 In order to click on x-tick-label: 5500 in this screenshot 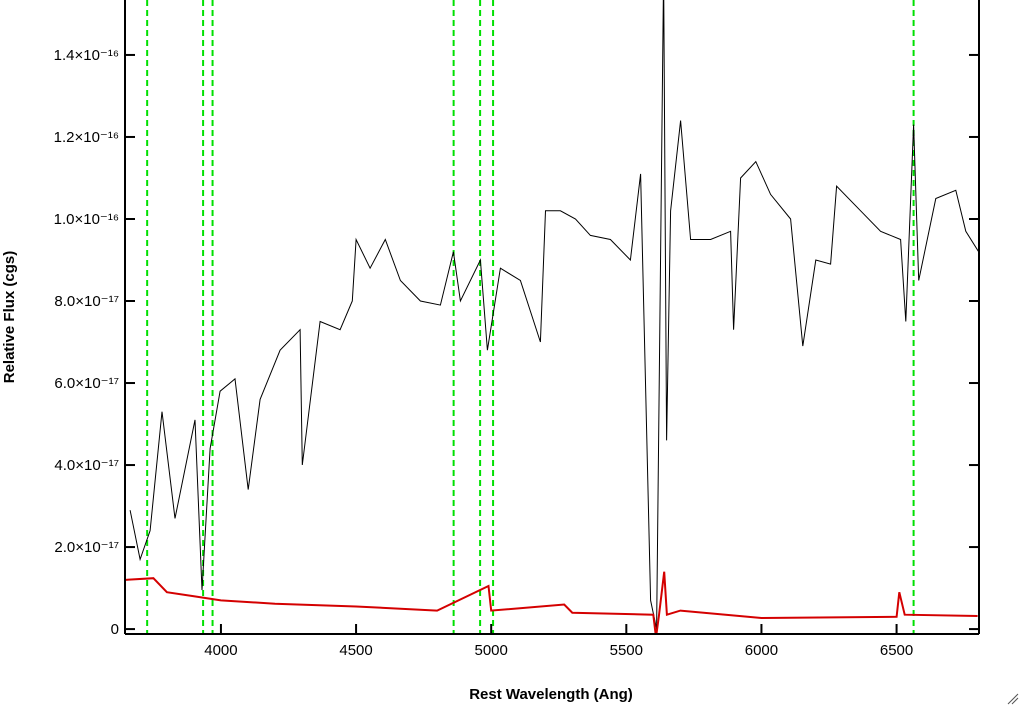, I will do `click(626, 650)`.